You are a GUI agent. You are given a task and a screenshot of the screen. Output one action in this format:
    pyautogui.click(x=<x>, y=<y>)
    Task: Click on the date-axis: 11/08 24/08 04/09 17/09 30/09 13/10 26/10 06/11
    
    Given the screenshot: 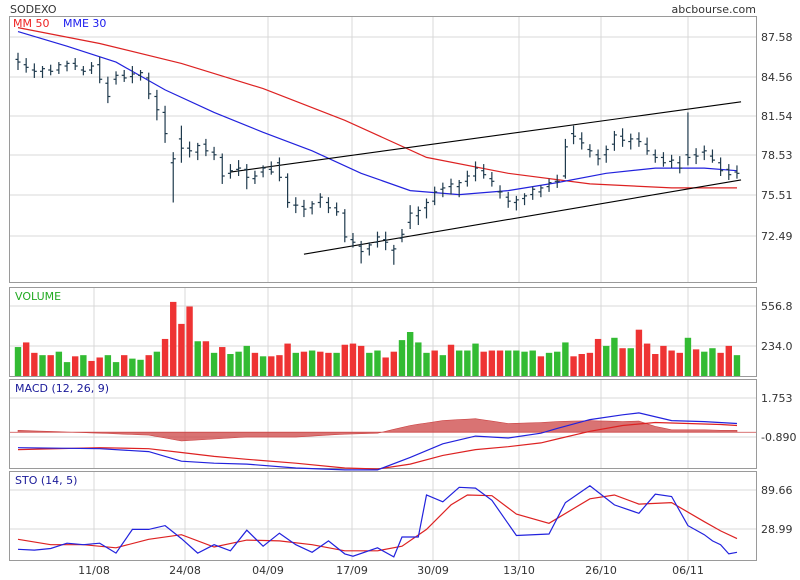 What is the action you would take?
    pyautogui.click(x=391, y=570)
    